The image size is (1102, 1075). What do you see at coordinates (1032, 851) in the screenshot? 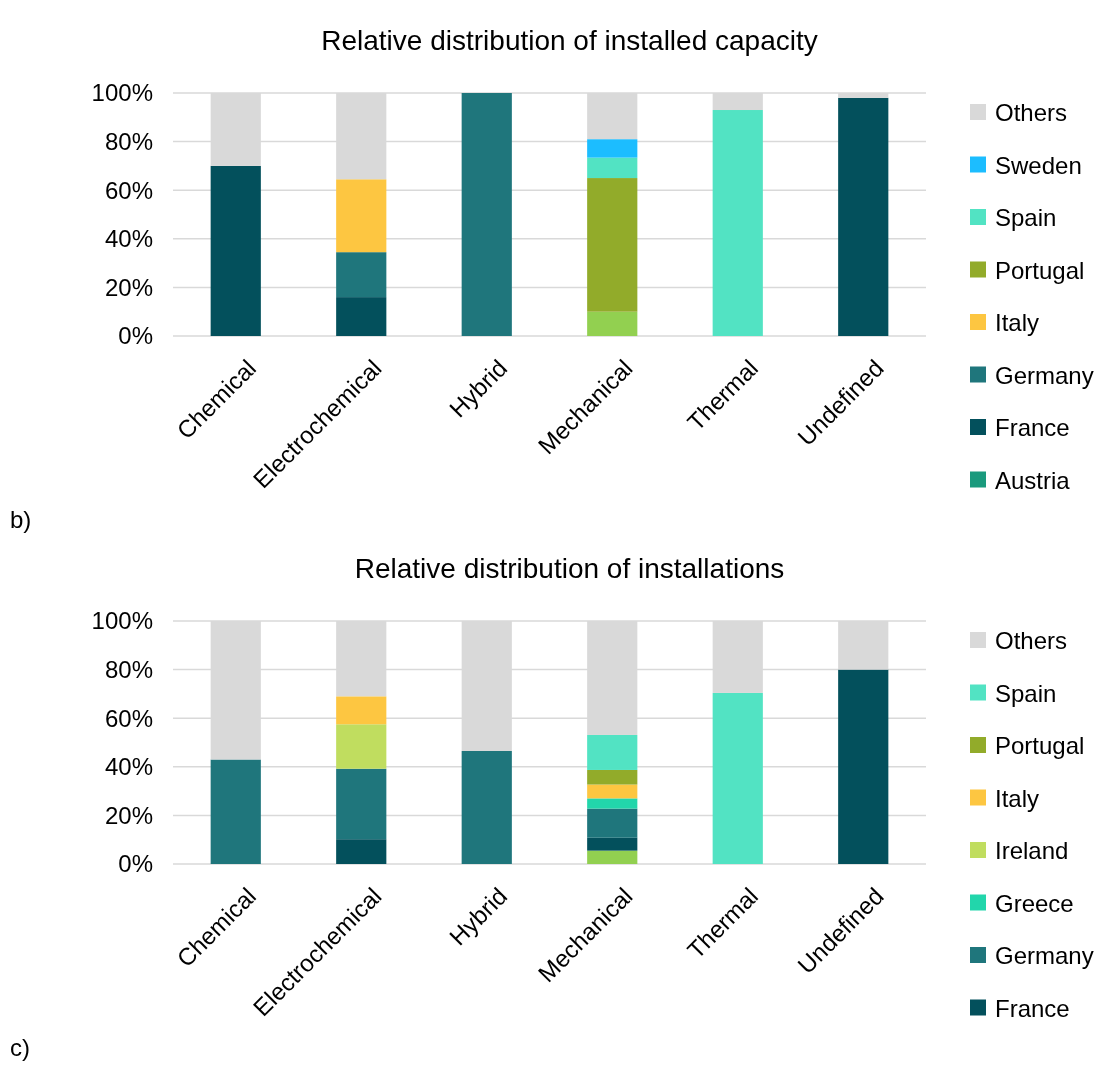
I see `legend-label: Ireland` at bounding box center [1032, 851].